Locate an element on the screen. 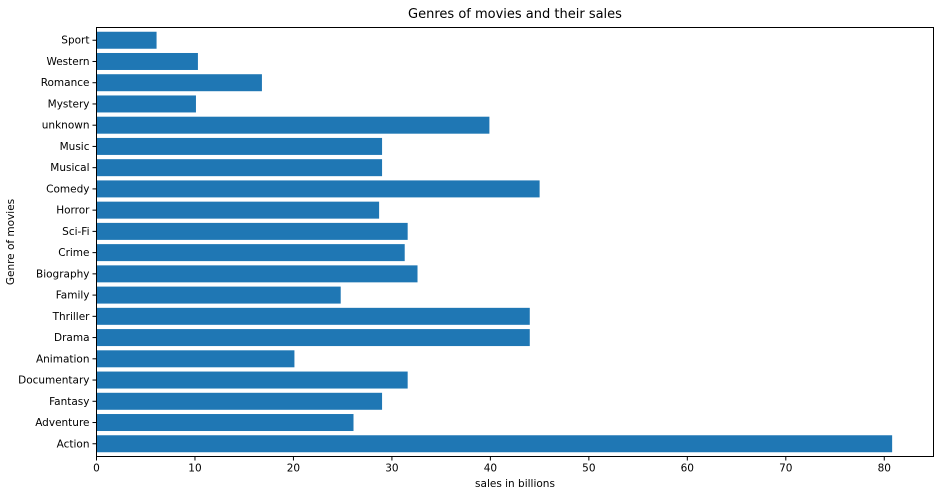  chart-title: Genres of movies and their sales is located at coordinates (515, 14).